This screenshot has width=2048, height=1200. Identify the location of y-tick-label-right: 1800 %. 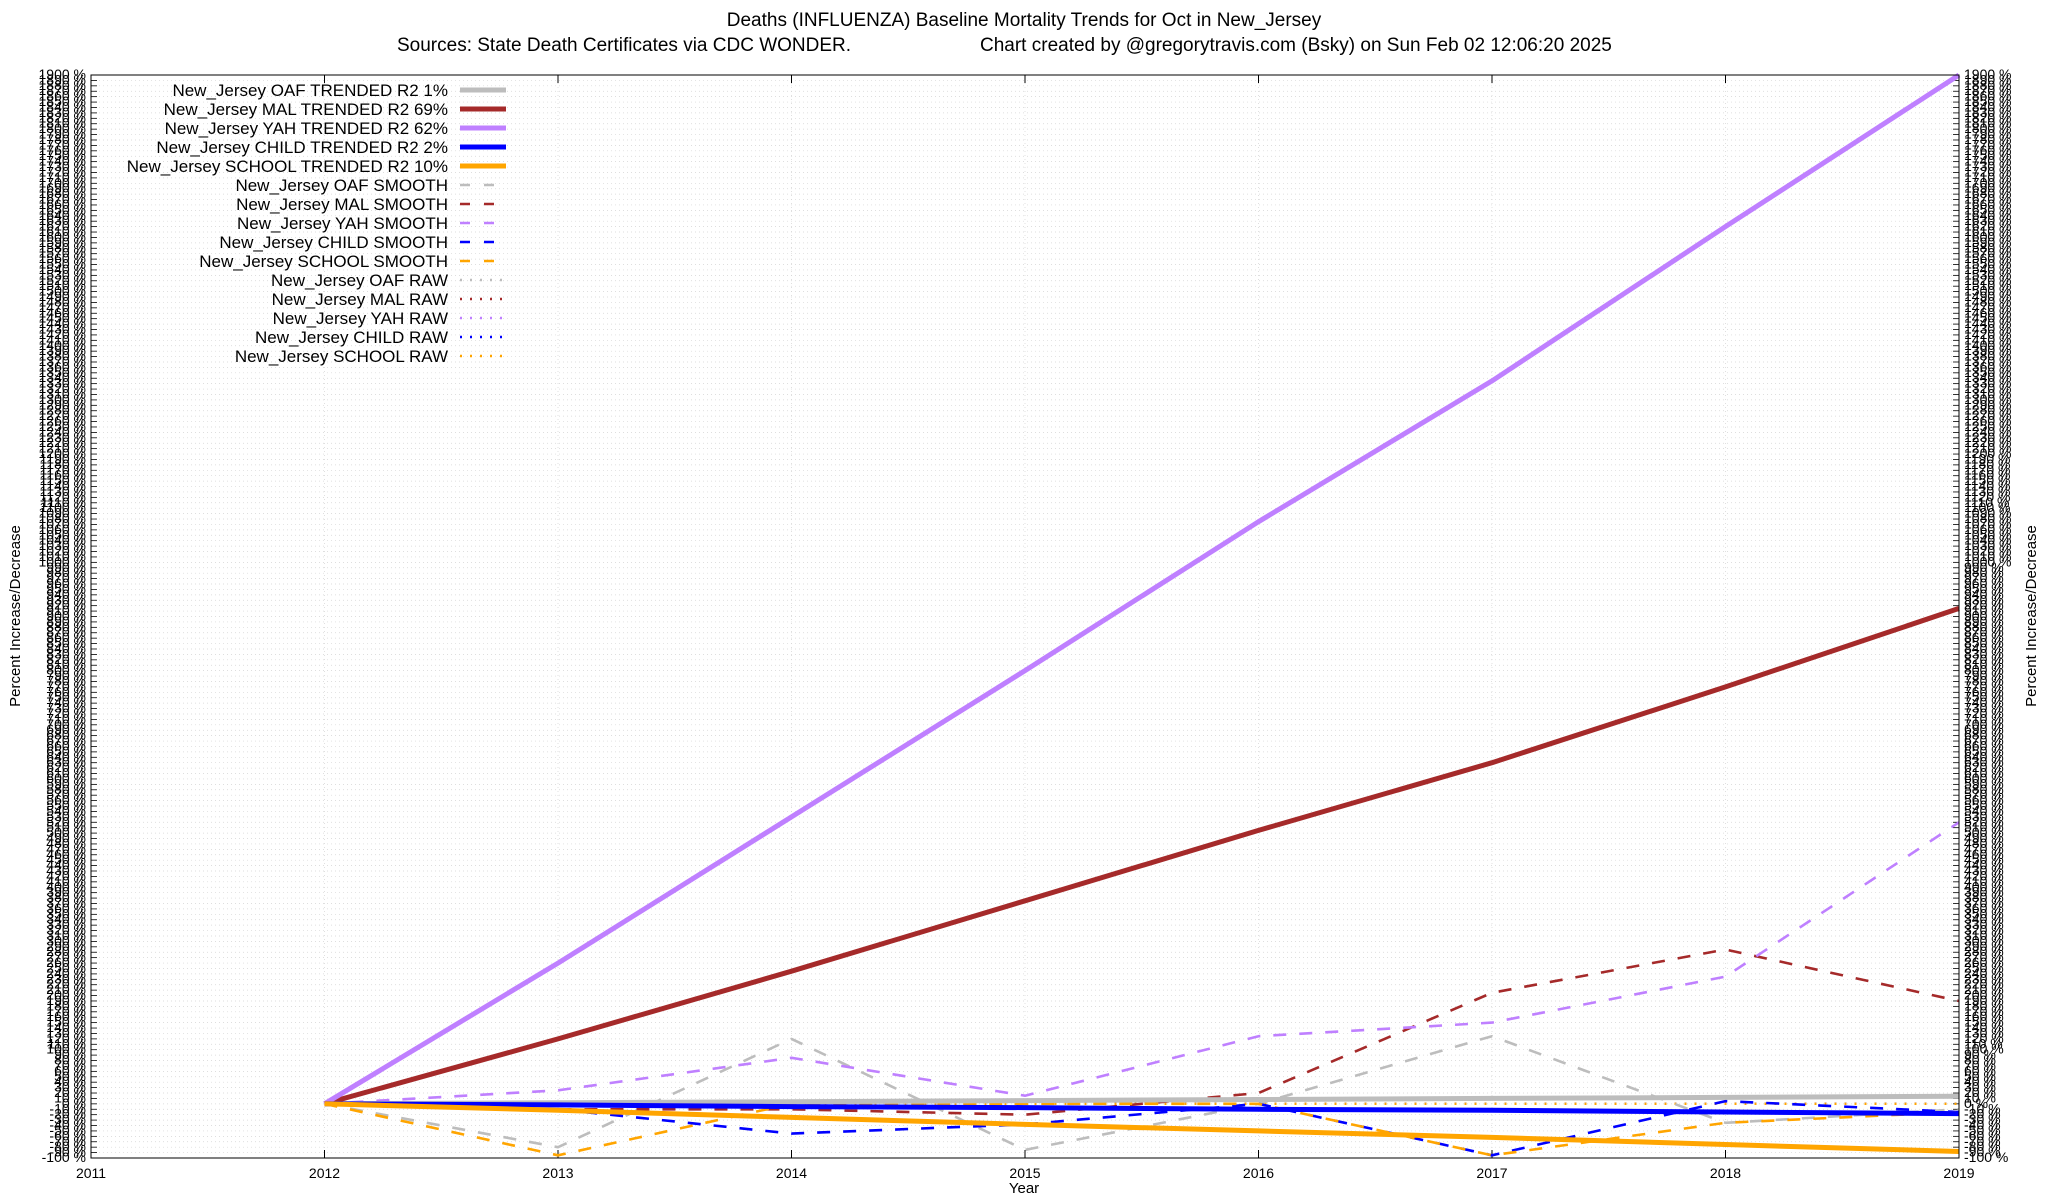
(1987, 128).